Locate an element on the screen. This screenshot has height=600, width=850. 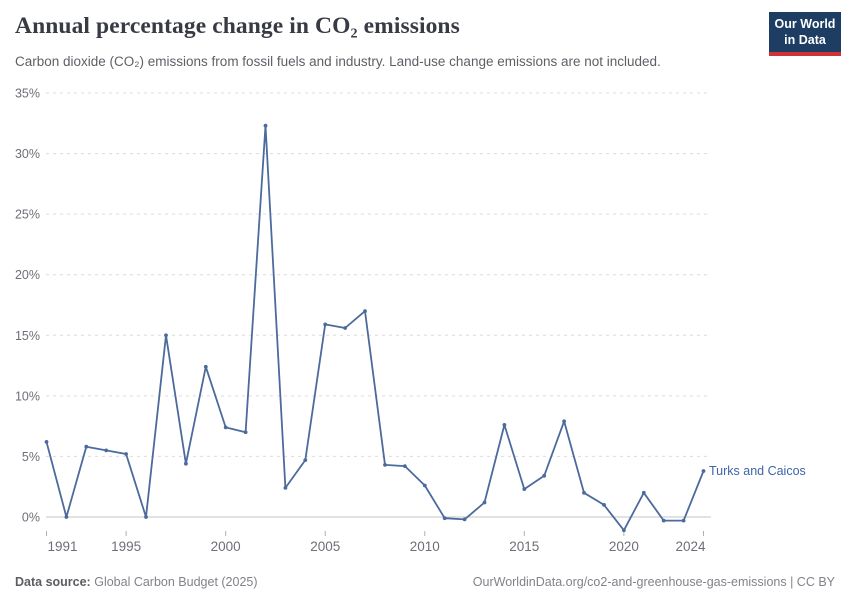
y-tick-label: 30% is located at coordinates (27, 154).